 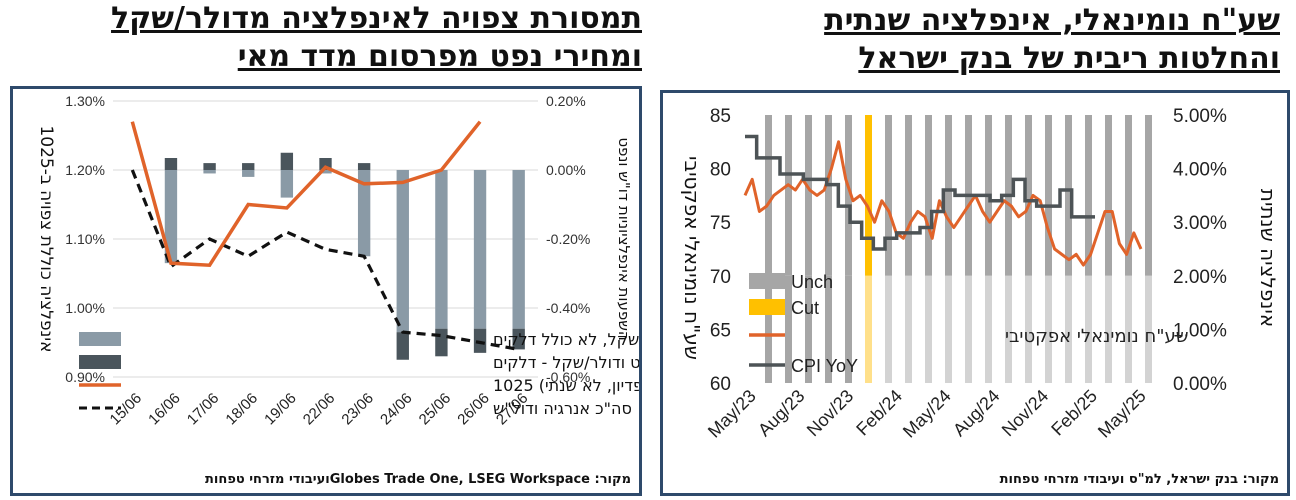 I want to click on y-tick-label: 0.90%, so click(x=85, y=377).